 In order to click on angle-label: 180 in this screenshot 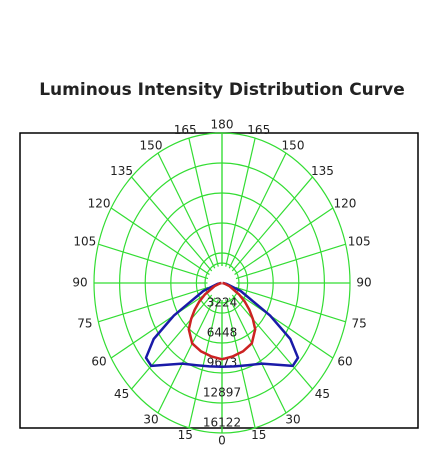, I will do `click(222, 125)`.